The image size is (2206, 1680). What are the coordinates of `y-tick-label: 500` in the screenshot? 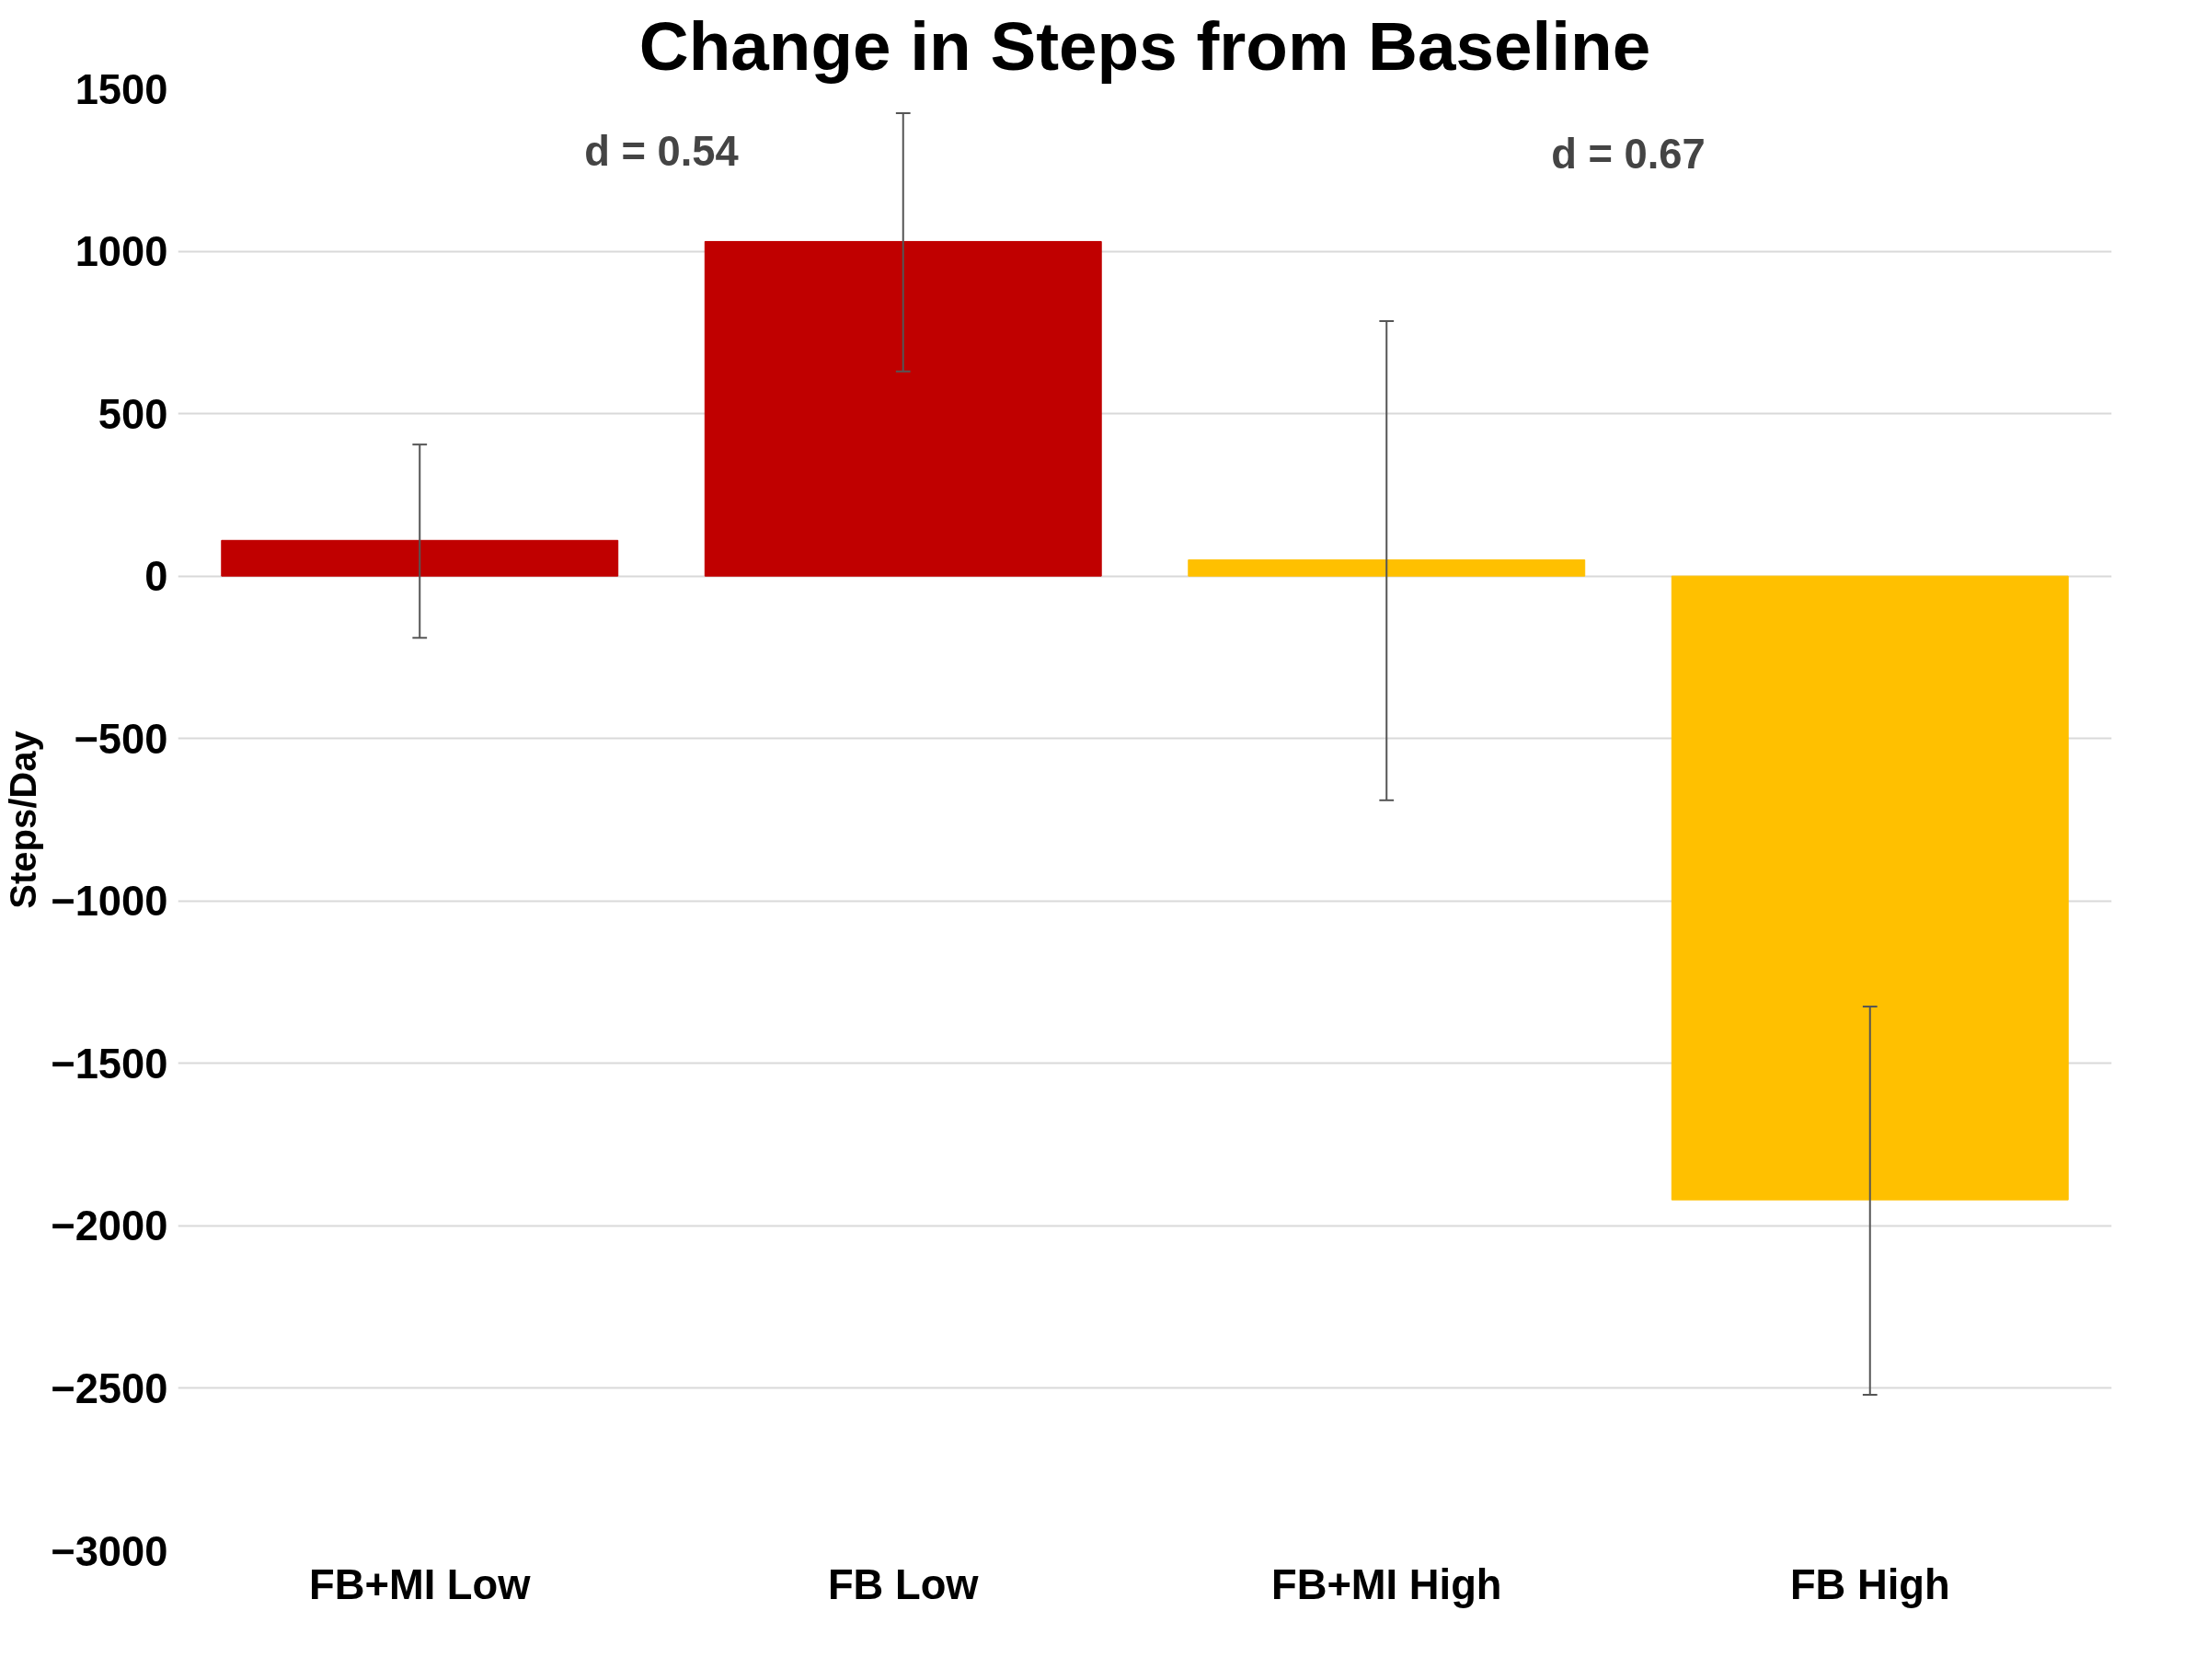 It's located at (133, 414).